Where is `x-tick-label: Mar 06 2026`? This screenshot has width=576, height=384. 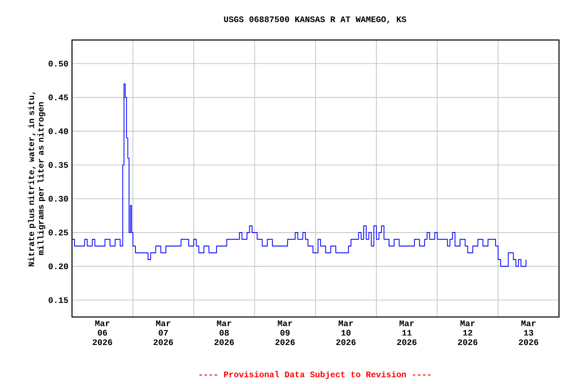
x-tick-label: Mar 06 2026 is located at coordinates (102, 333).